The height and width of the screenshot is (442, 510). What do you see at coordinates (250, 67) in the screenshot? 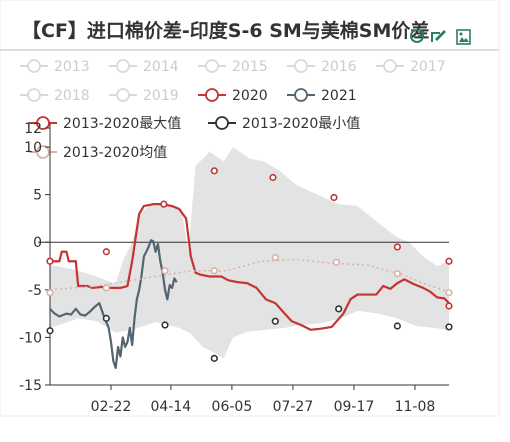
I see `legend-label: 2015` at bounding box center [250, 67].